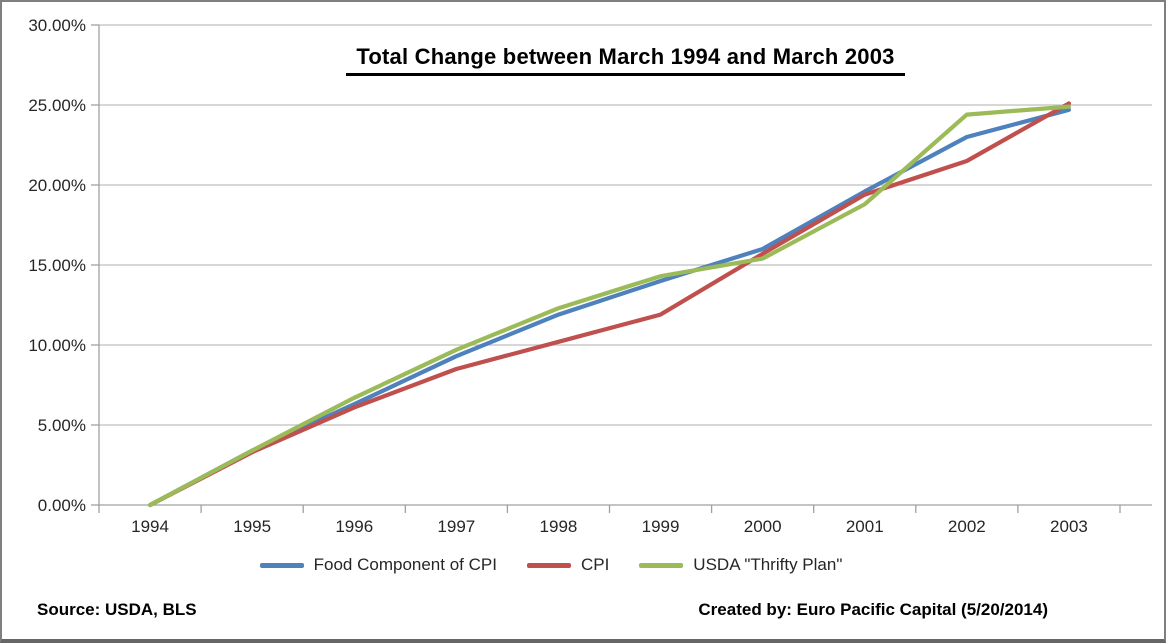  Describe the element at coordinates (548, 565) in the screenshot. I see `legend-line-swatch-red` at that location.